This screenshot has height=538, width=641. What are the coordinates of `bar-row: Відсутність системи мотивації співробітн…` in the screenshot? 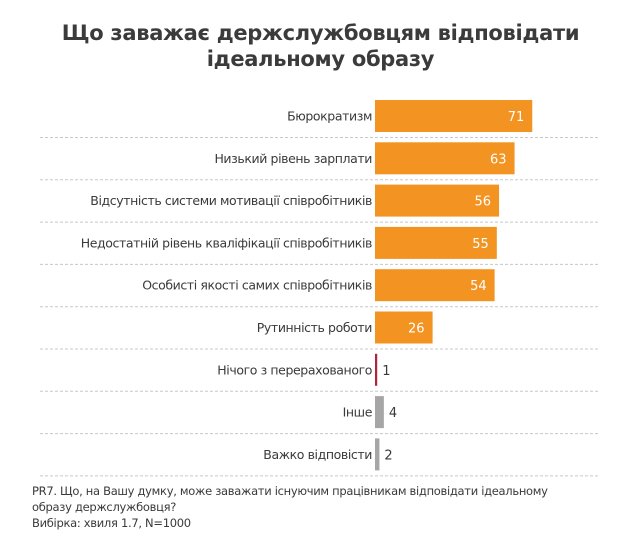 It's located at (295, 200).